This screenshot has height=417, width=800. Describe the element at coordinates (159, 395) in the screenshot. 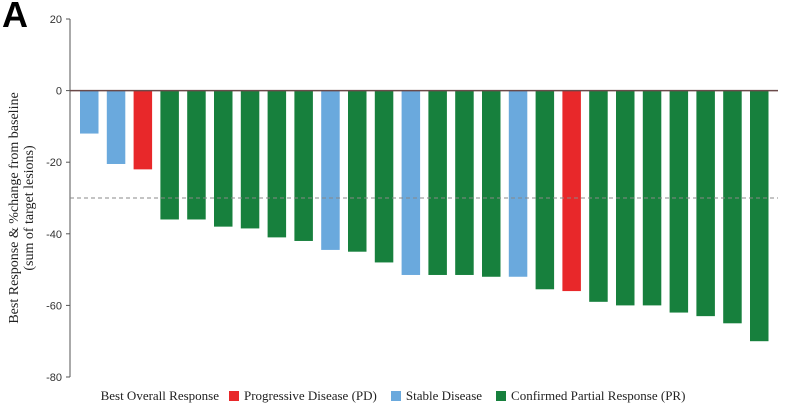

I see `legend-title: Best Overall Response` at that location.